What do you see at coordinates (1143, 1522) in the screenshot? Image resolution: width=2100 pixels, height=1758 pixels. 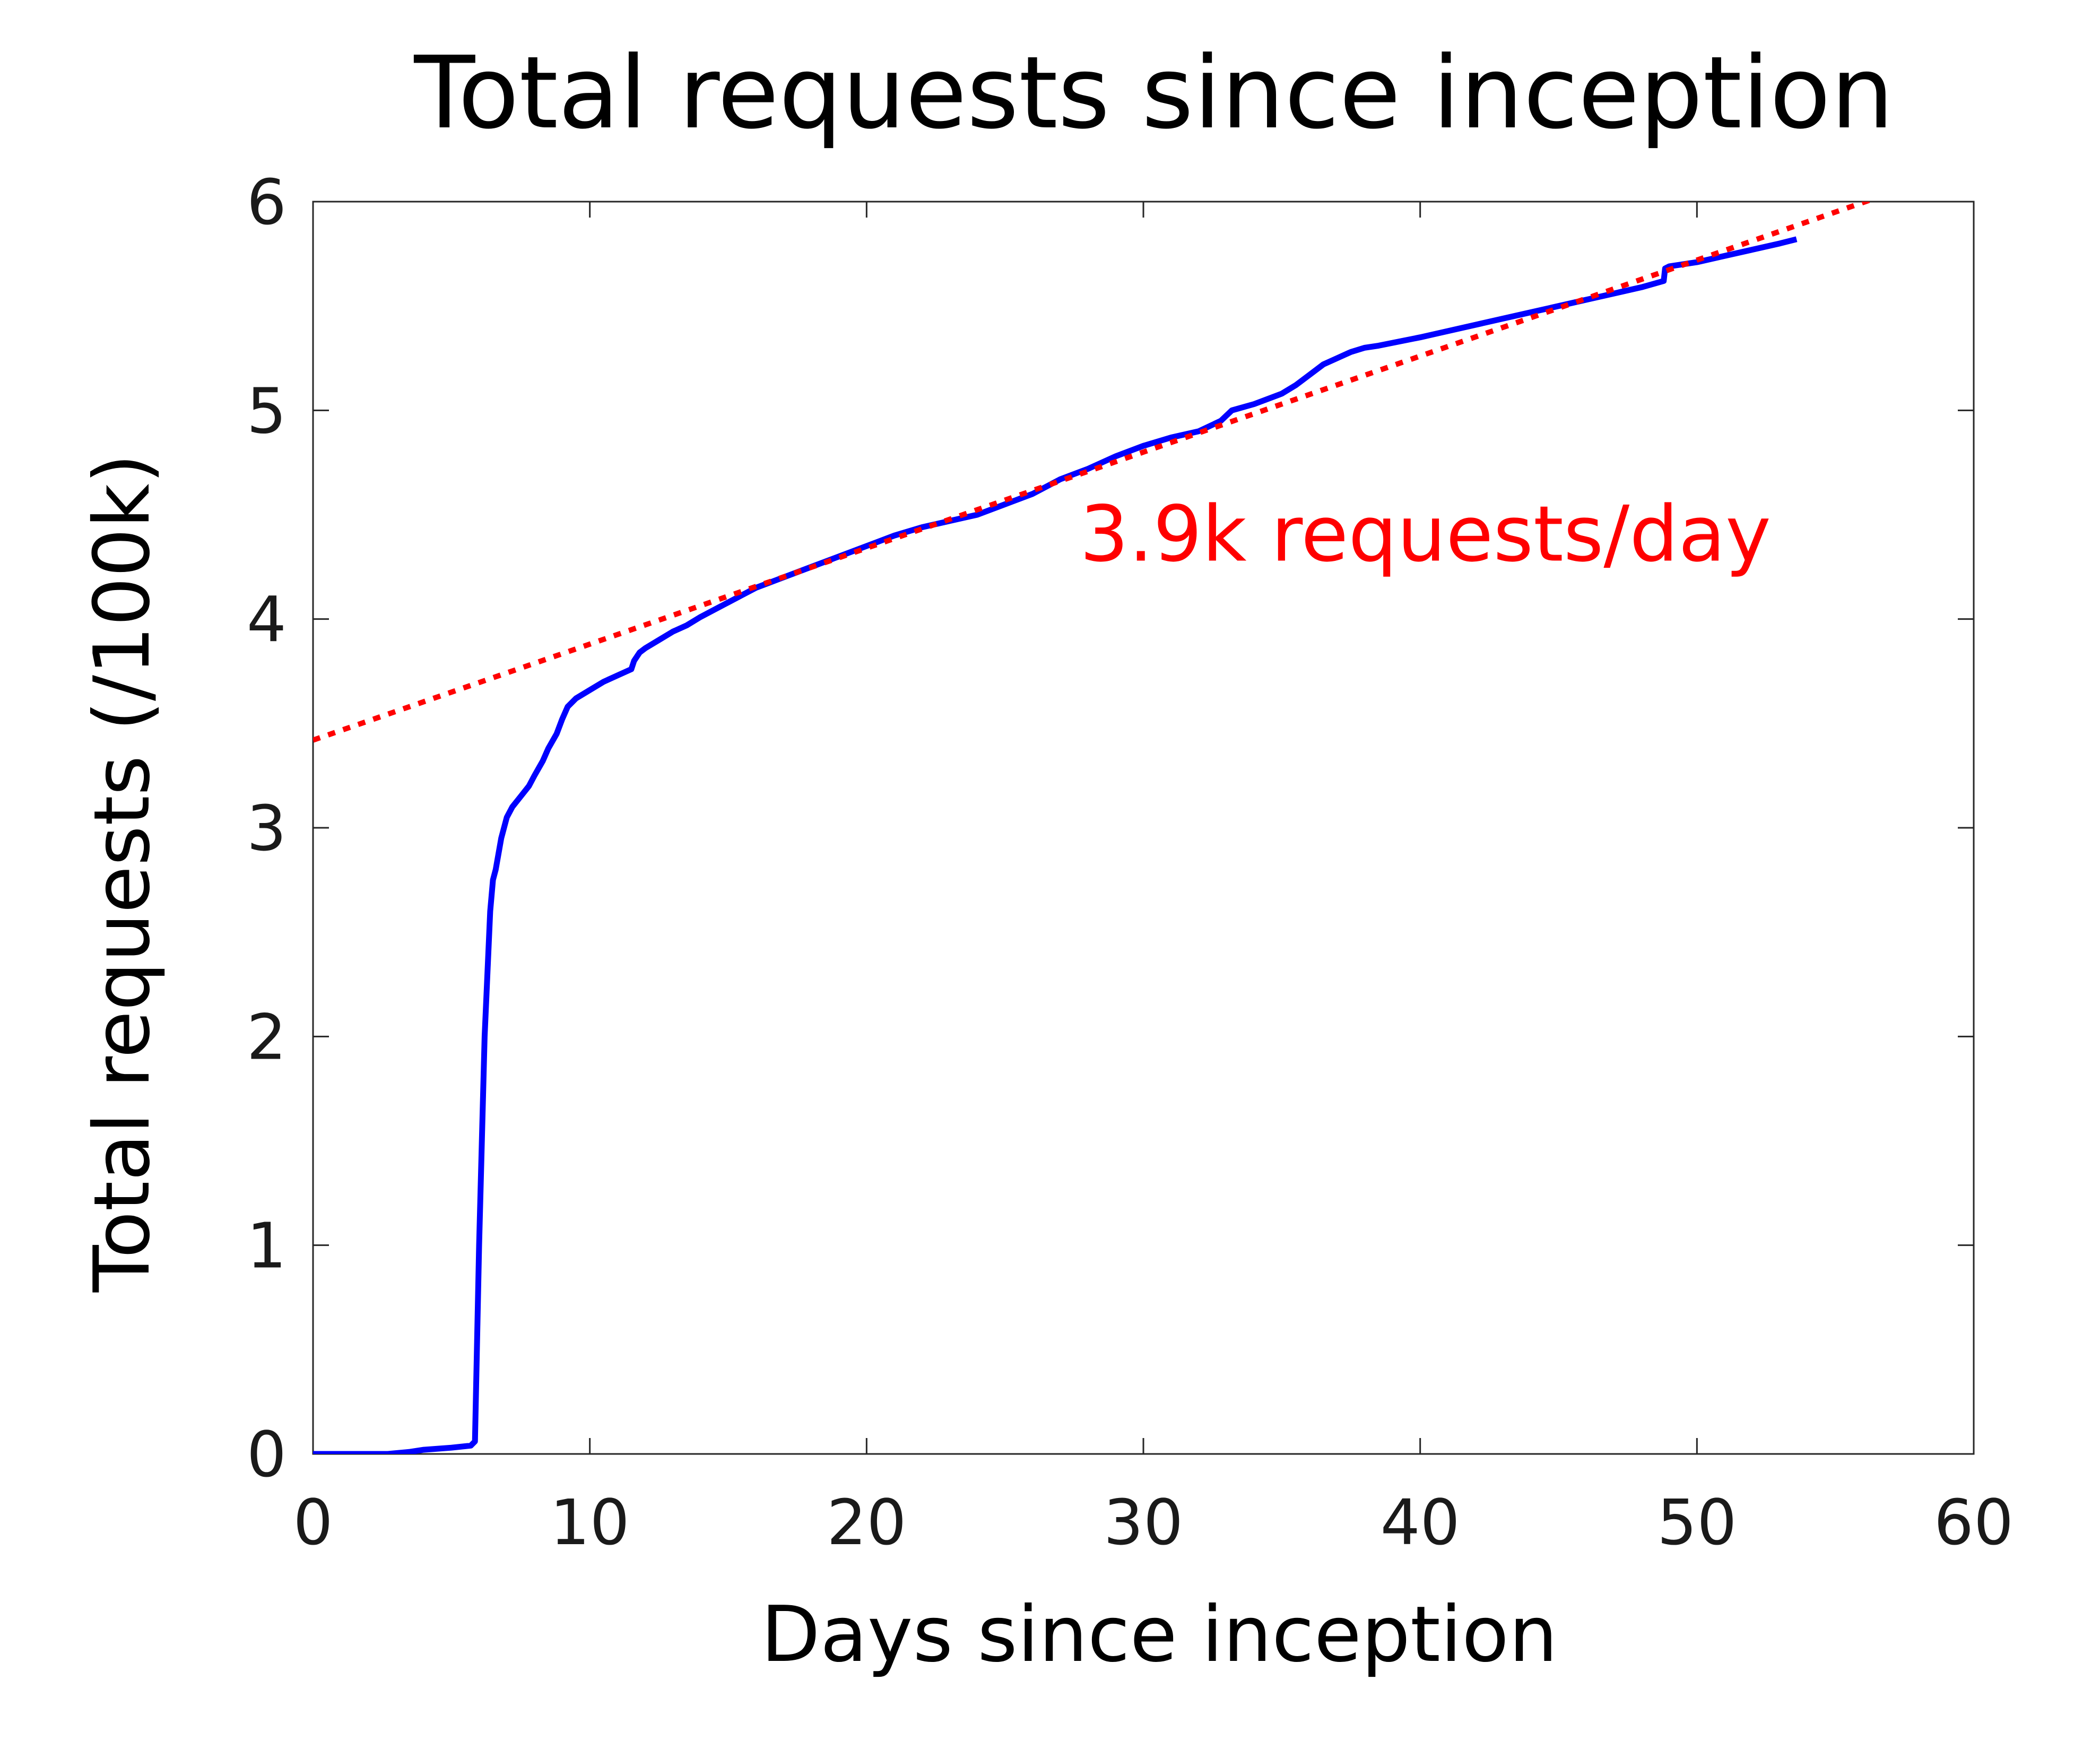 I see `x-tick-label: 30` at bounding box center [1143, 1522].